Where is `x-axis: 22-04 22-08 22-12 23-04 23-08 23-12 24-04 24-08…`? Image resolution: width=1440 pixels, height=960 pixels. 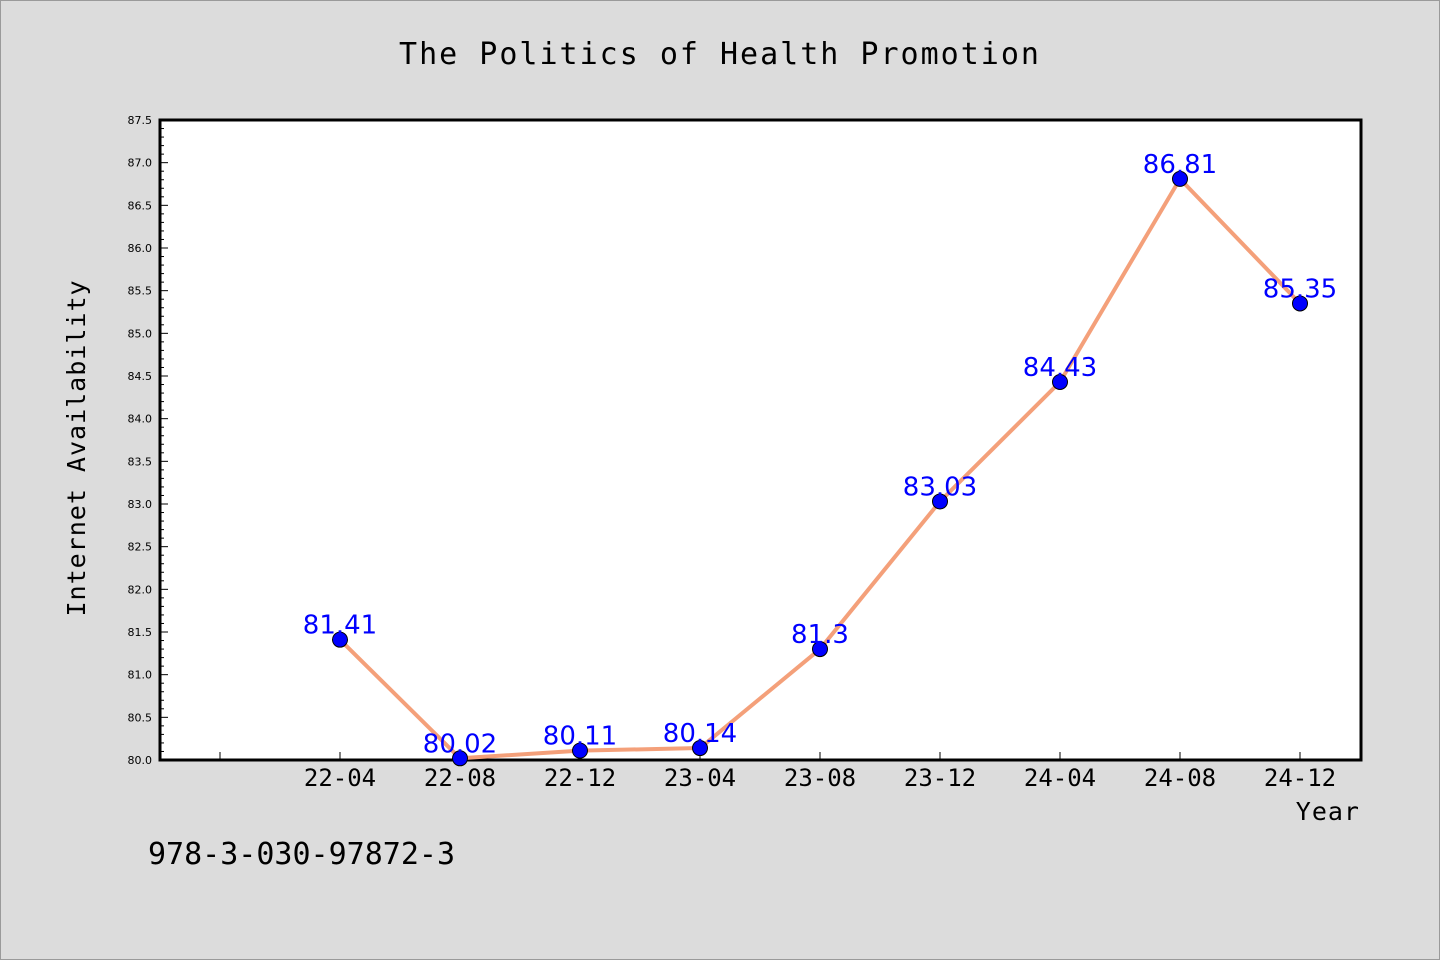 x-axis: 22-04 22-08 22-12 23-04 23-08 23-12 24-04 24-08… is located at coordinates (777, 772).